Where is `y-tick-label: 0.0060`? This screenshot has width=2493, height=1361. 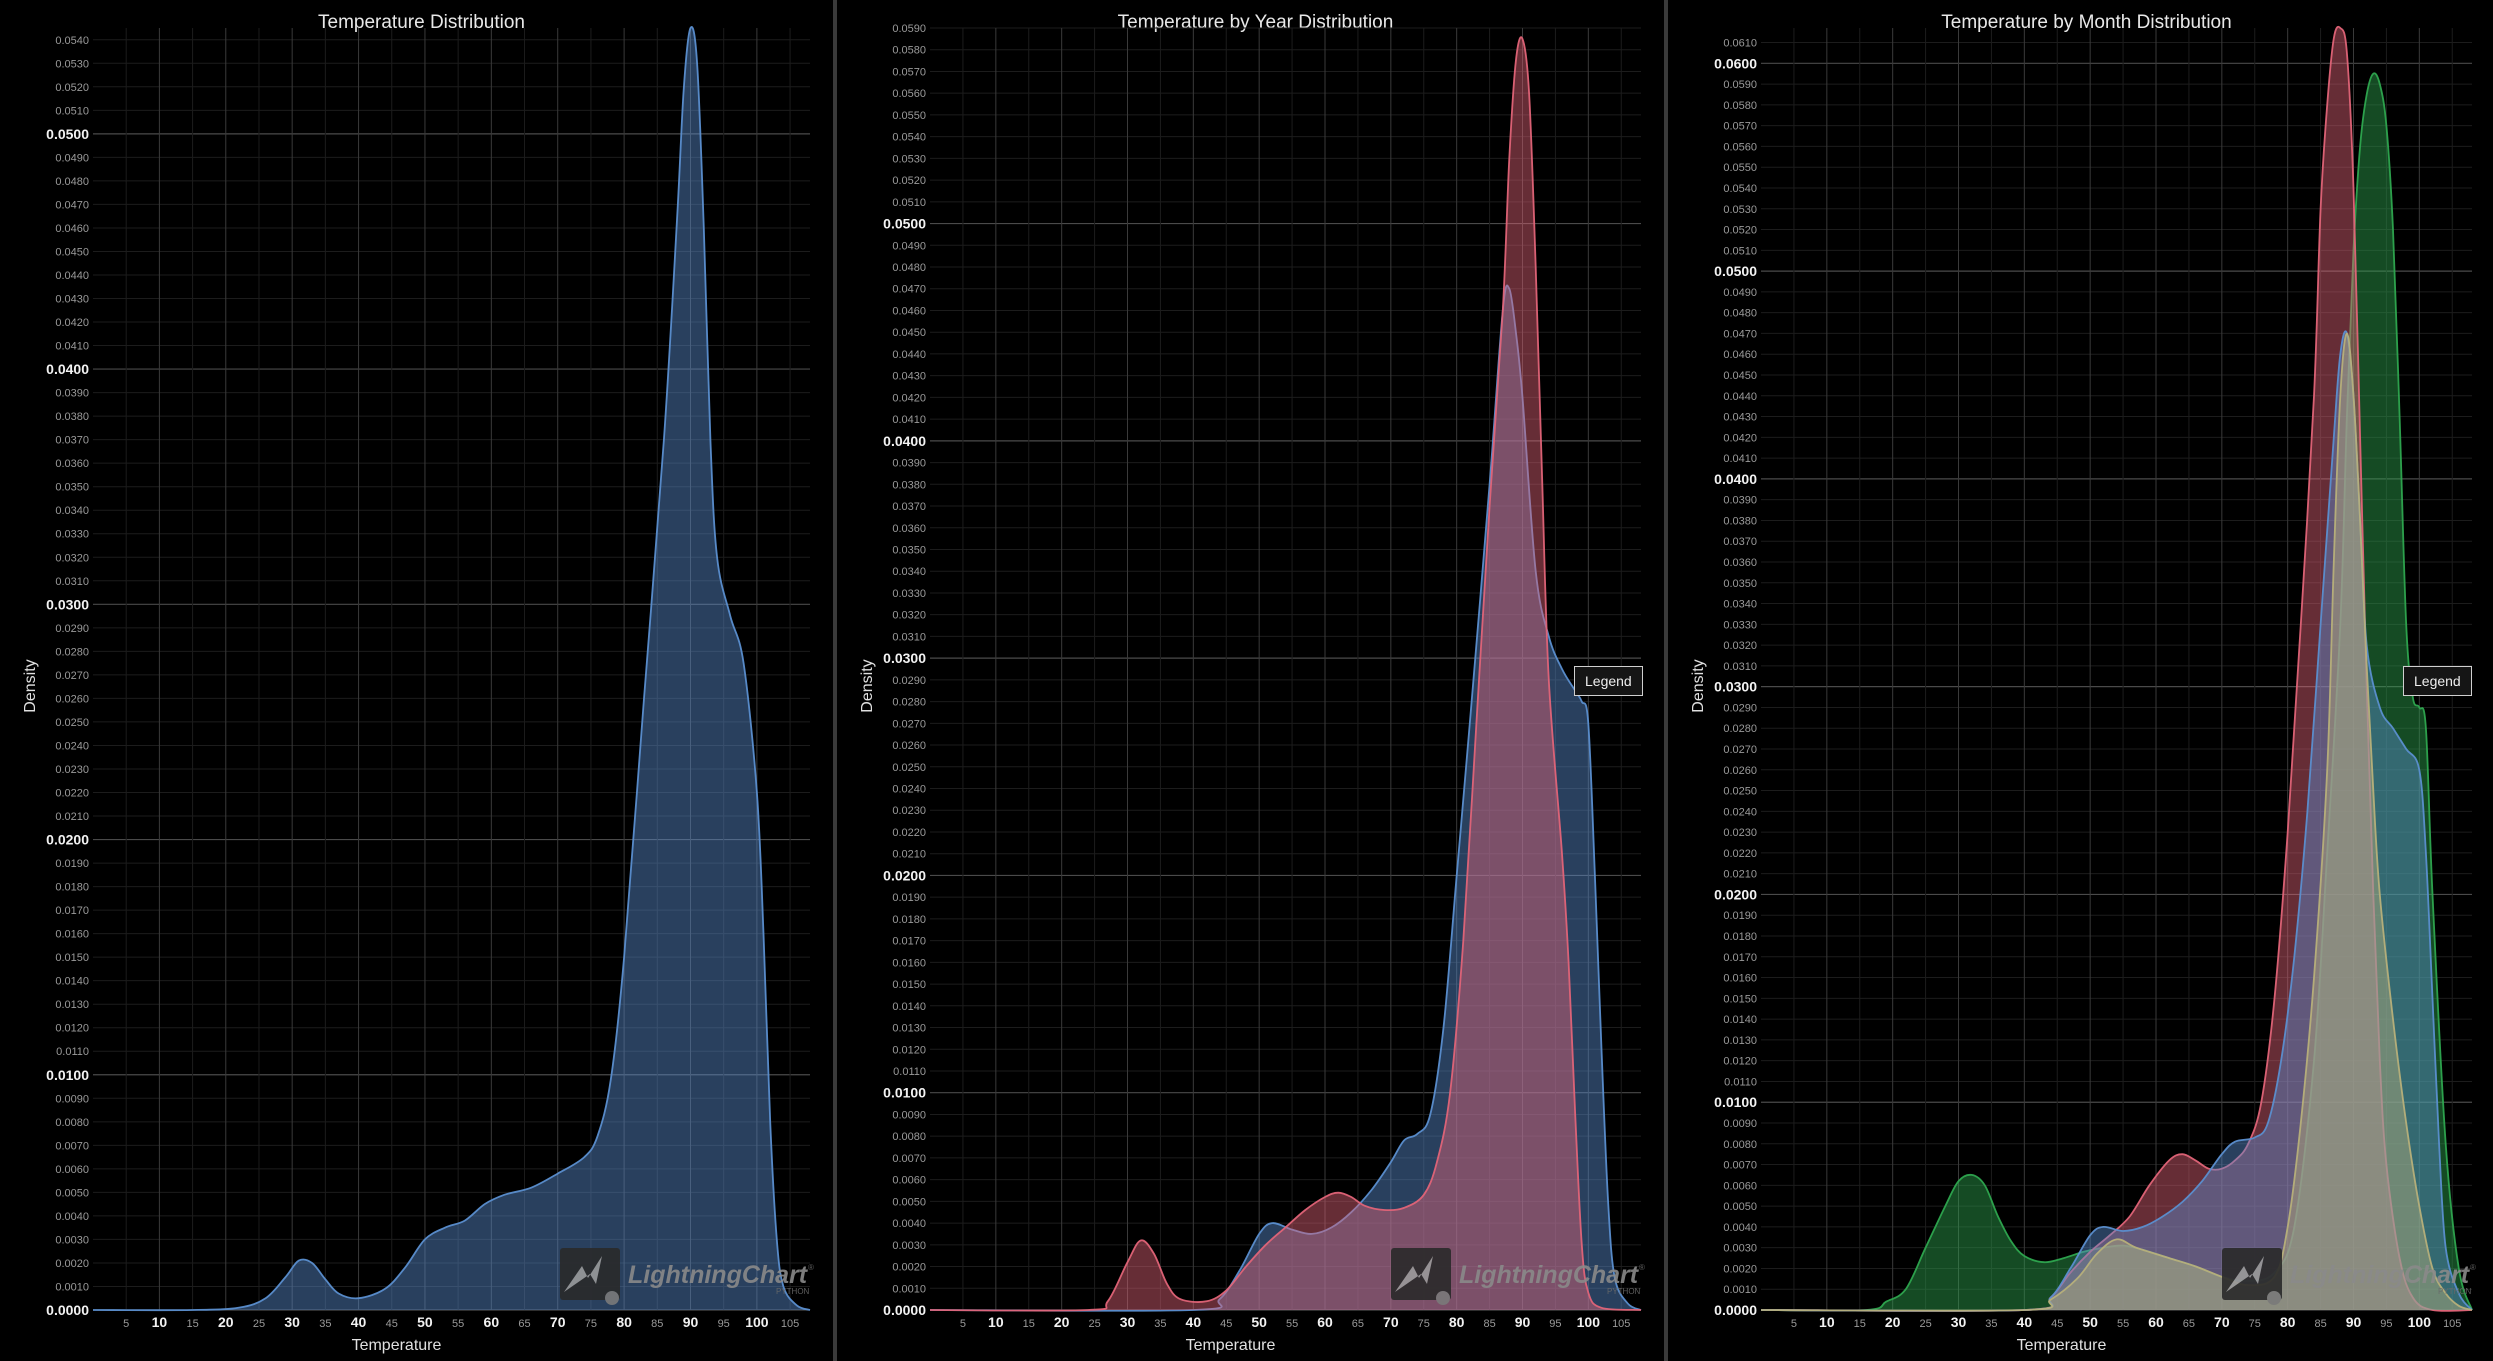
y-tick-label: 0.0060 is located at coordinates (1740, 1186).